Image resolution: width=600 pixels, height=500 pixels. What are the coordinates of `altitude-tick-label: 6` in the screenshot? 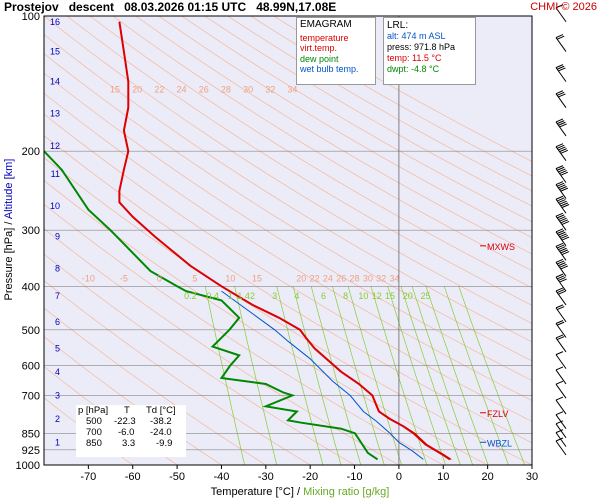 It's located at (57, 322).